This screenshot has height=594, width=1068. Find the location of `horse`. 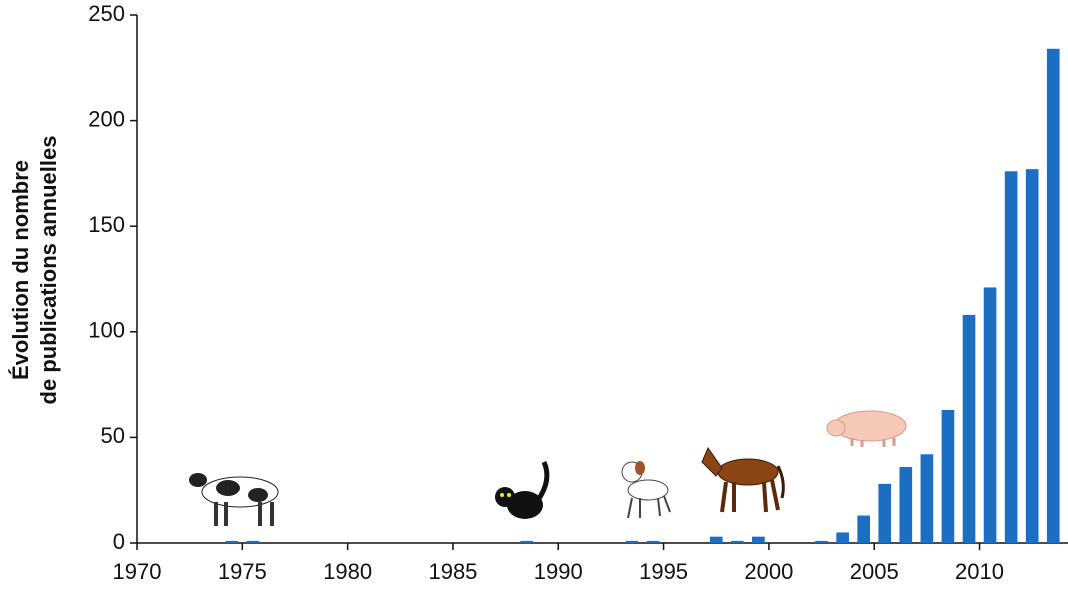

horse is located at coordinates (743, 479).